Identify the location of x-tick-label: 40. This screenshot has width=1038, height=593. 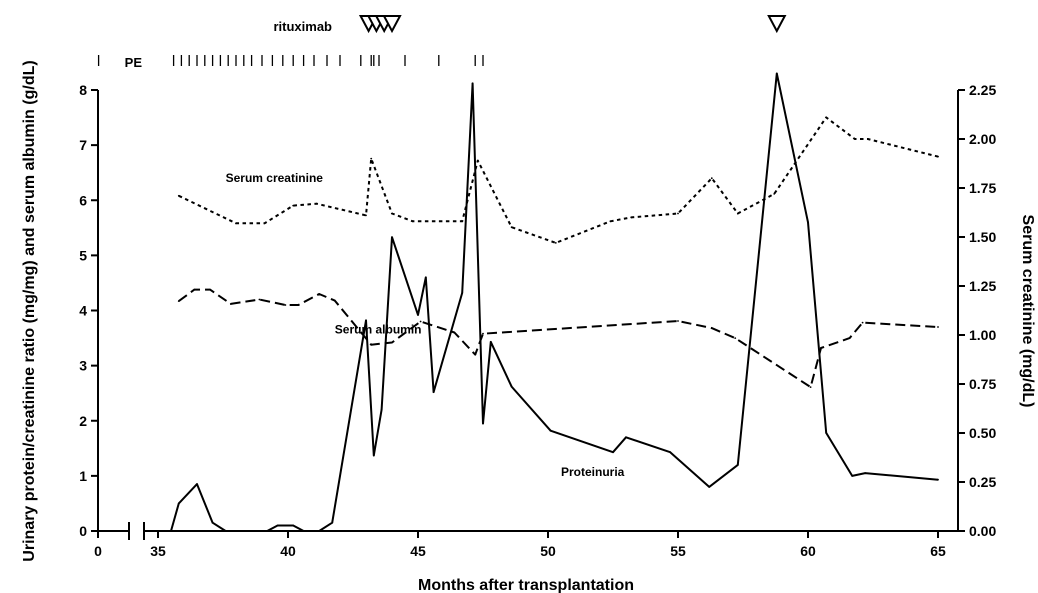
(288, 551).